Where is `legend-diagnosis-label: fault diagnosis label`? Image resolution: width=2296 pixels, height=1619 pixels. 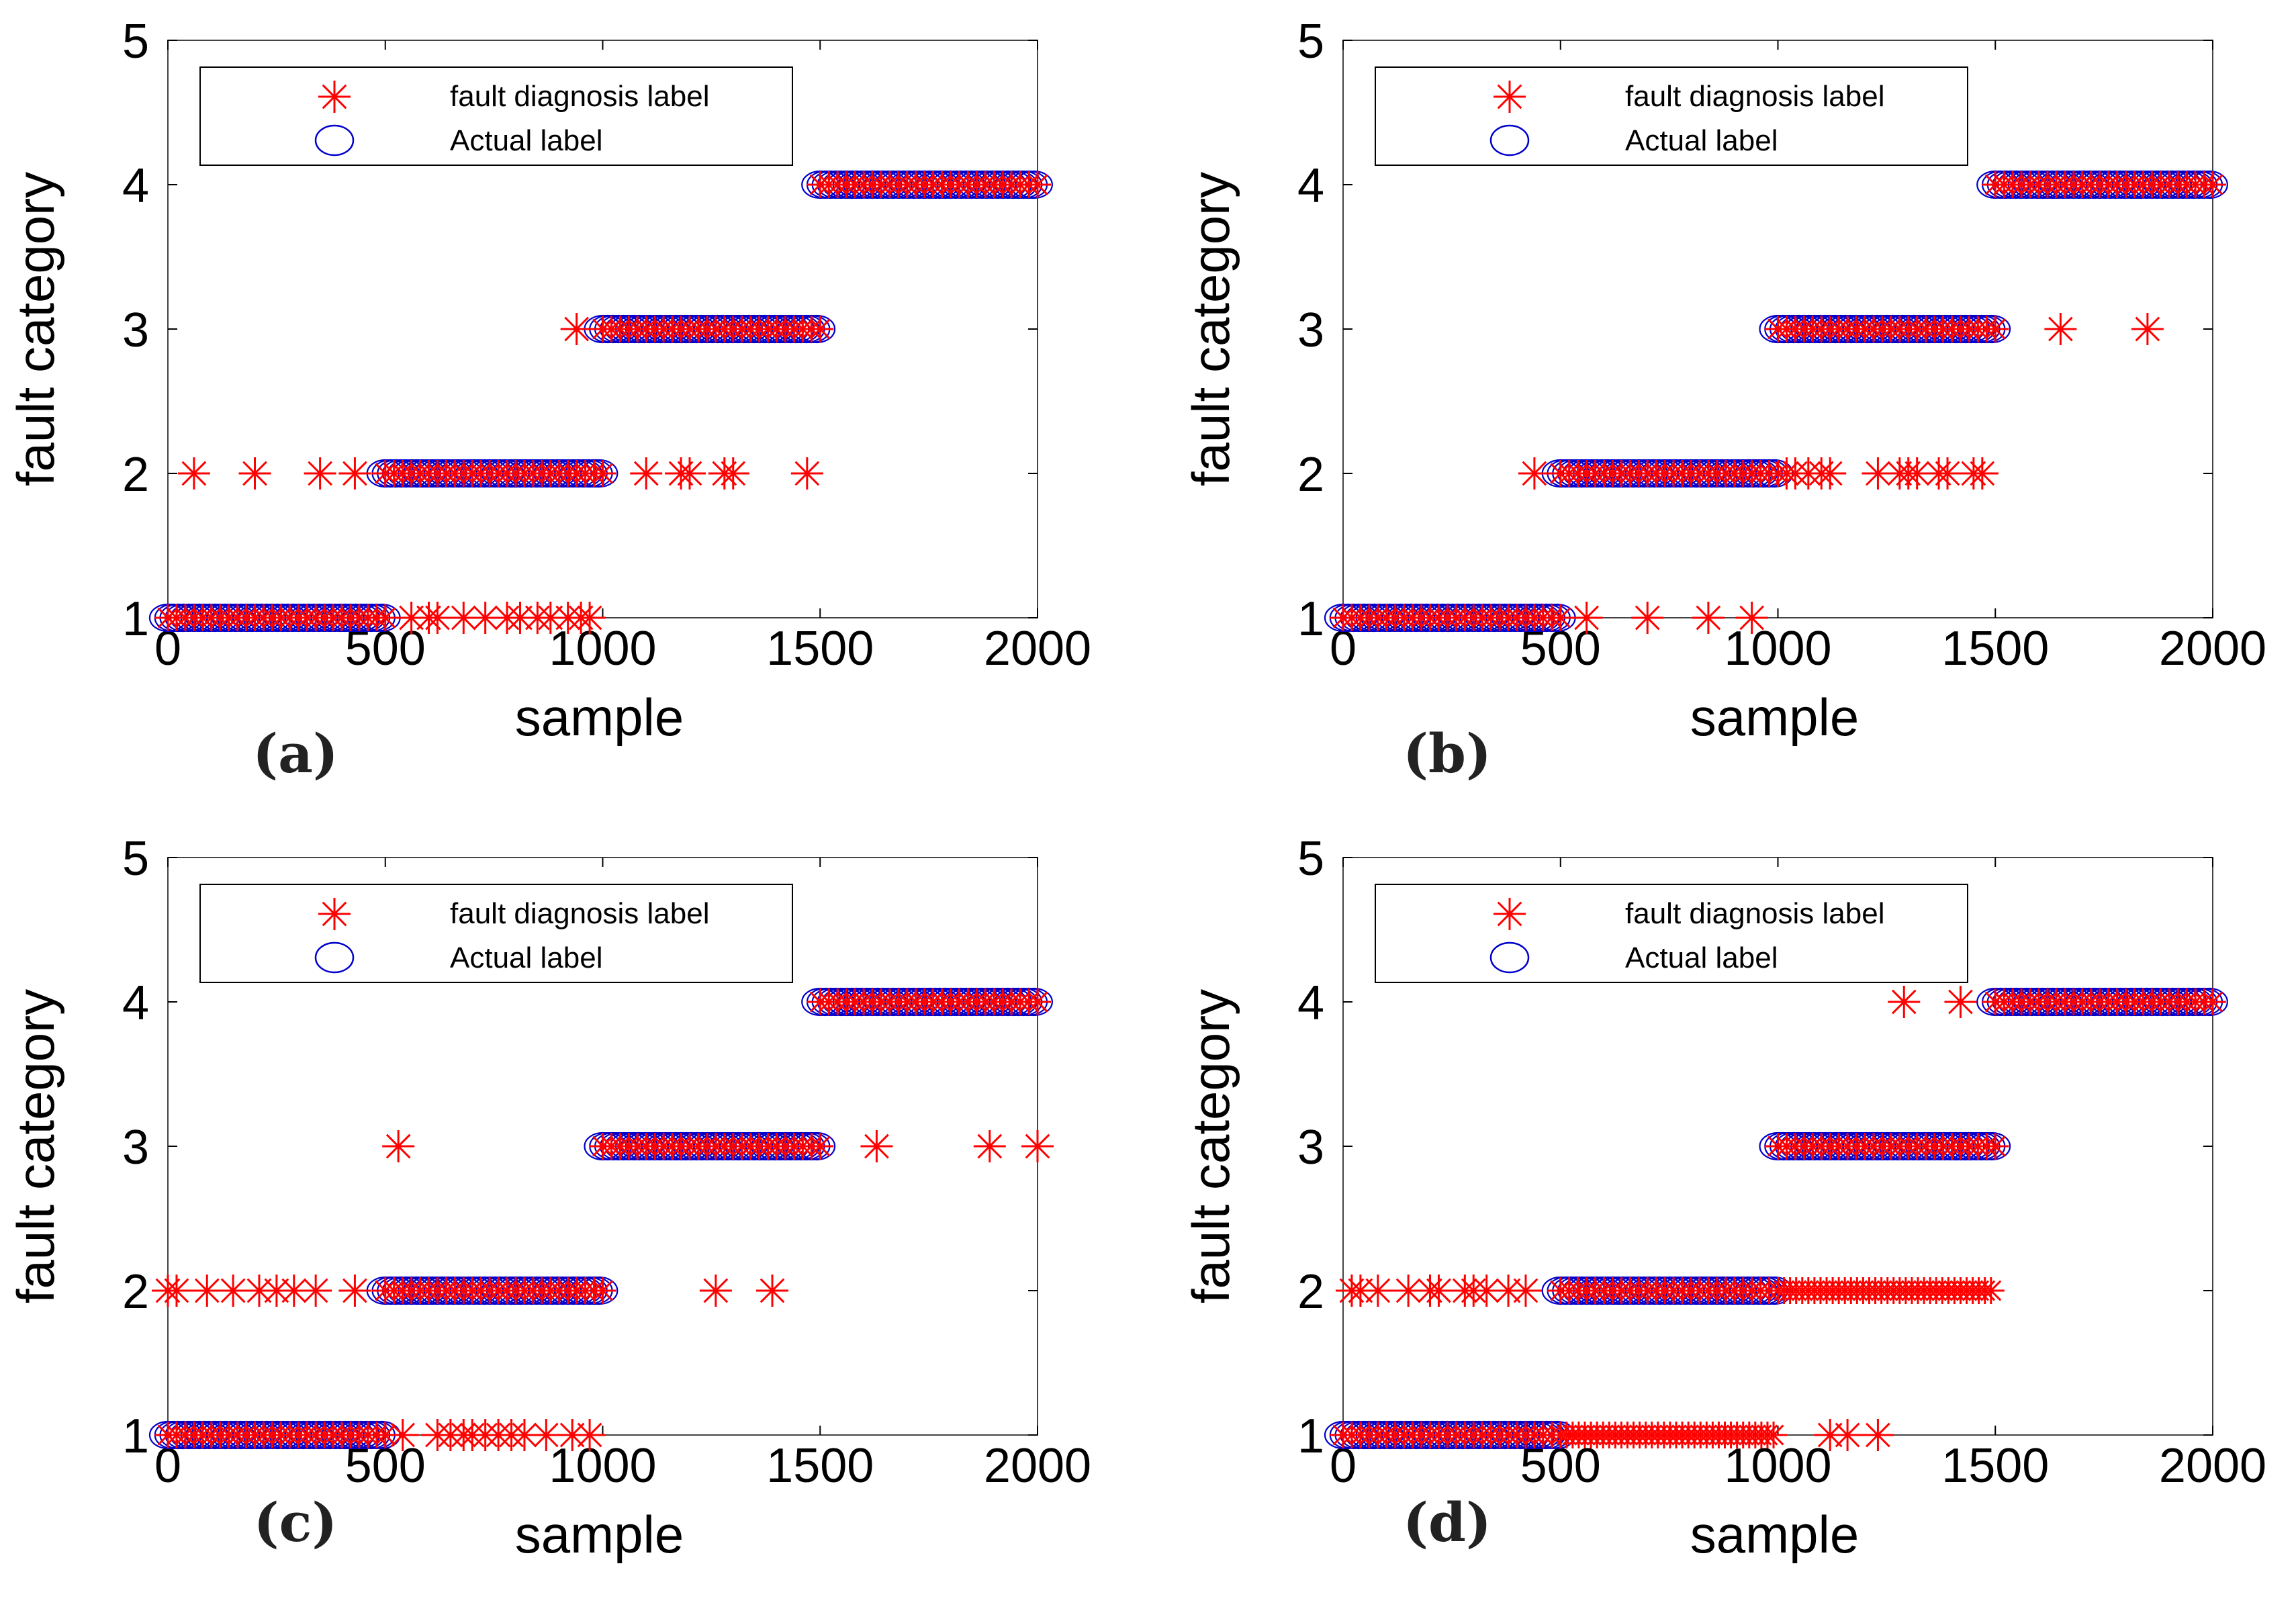
legend-diagnosis-label: fault diagnosis label is located at coordinates (579, 96).